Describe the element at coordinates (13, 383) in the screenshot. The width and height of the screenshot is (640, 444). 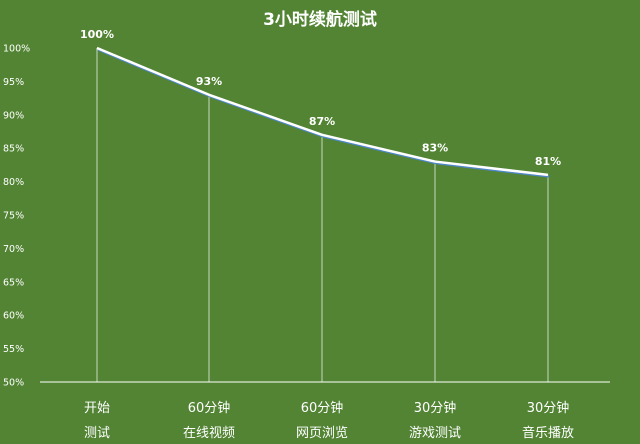
I see `y-tick-label: 50%` at that location.